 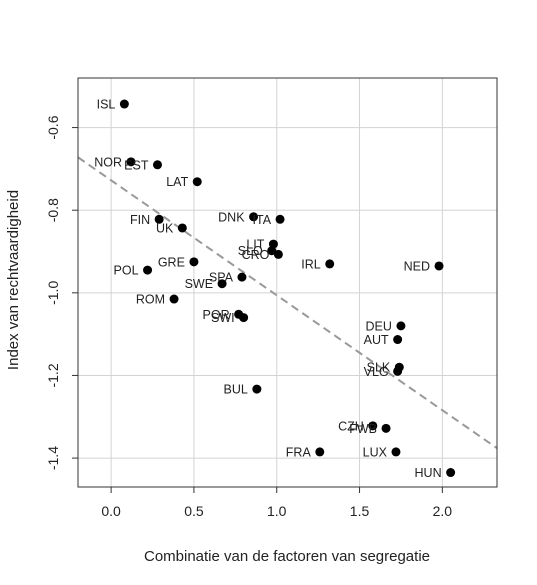 What do you see at coordinates (439, 266) in the screenshot?
I see `data-point-ned` at bounding box center [439, 266].